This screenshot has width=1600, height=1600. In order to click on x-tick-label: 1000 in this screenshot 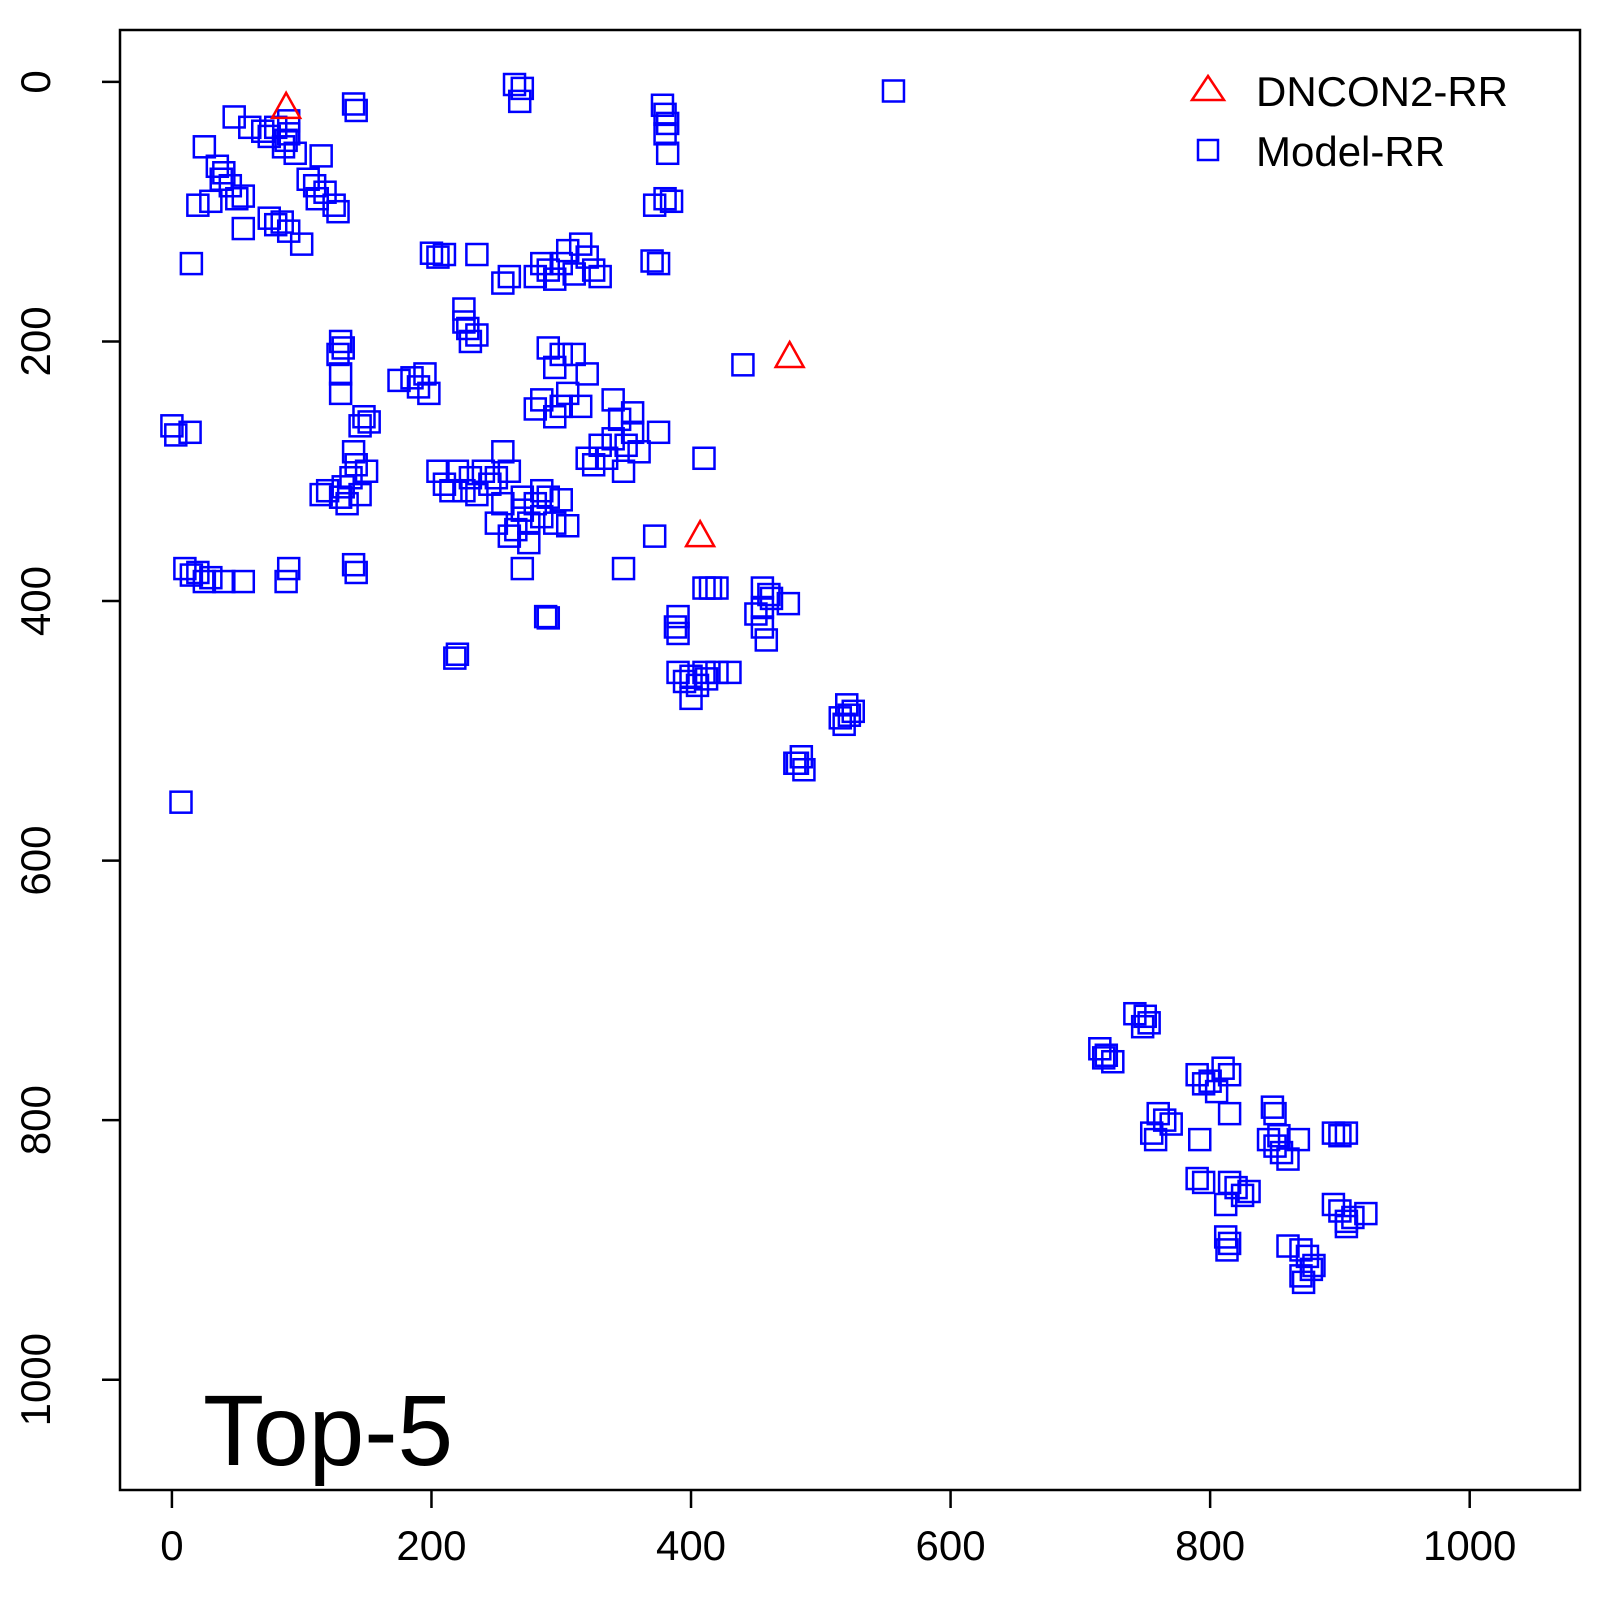, I will do `click(1469, 1545)`.